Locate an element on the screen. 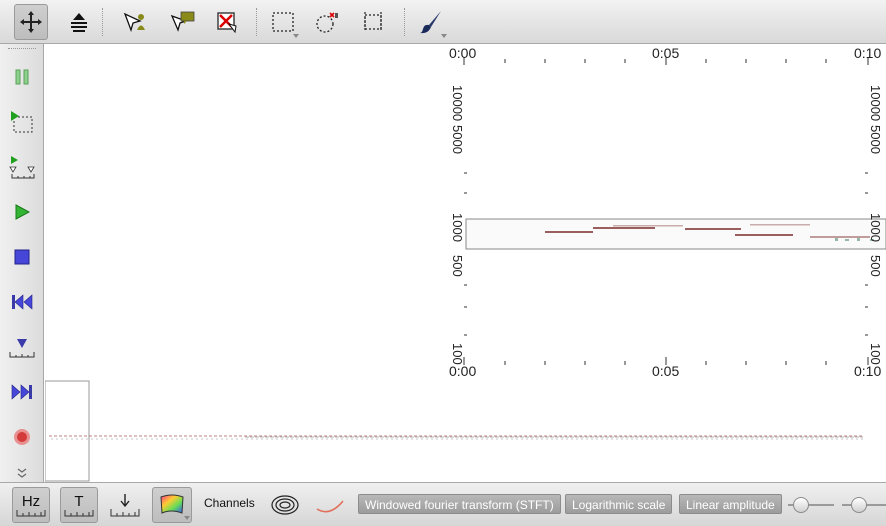 The width and height of the screenshot is (886, 526). comment-icon is located at coordinates (182, 21).